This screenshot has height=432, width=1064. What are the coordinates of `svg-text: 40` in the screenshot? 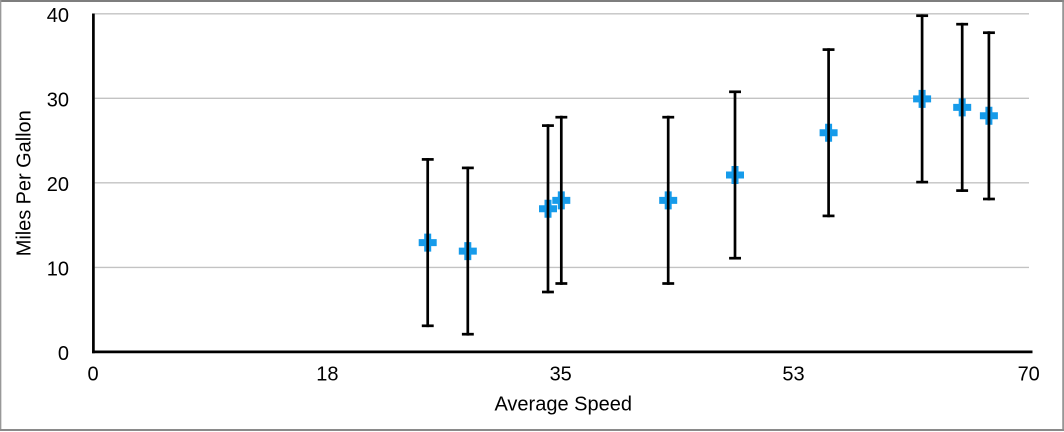 It's located at (58, 16).